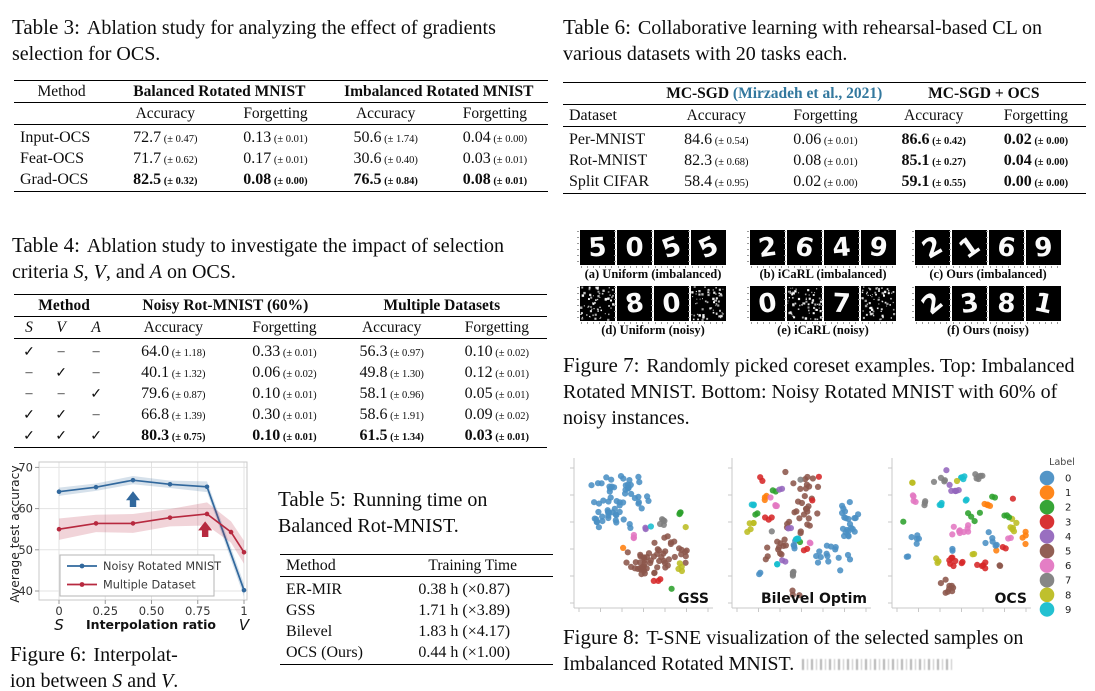  What do you see at coordinates (1068, 595) in the screenshot?
I see `legend-entry-label: 8` at bounding box center [1068, 595].